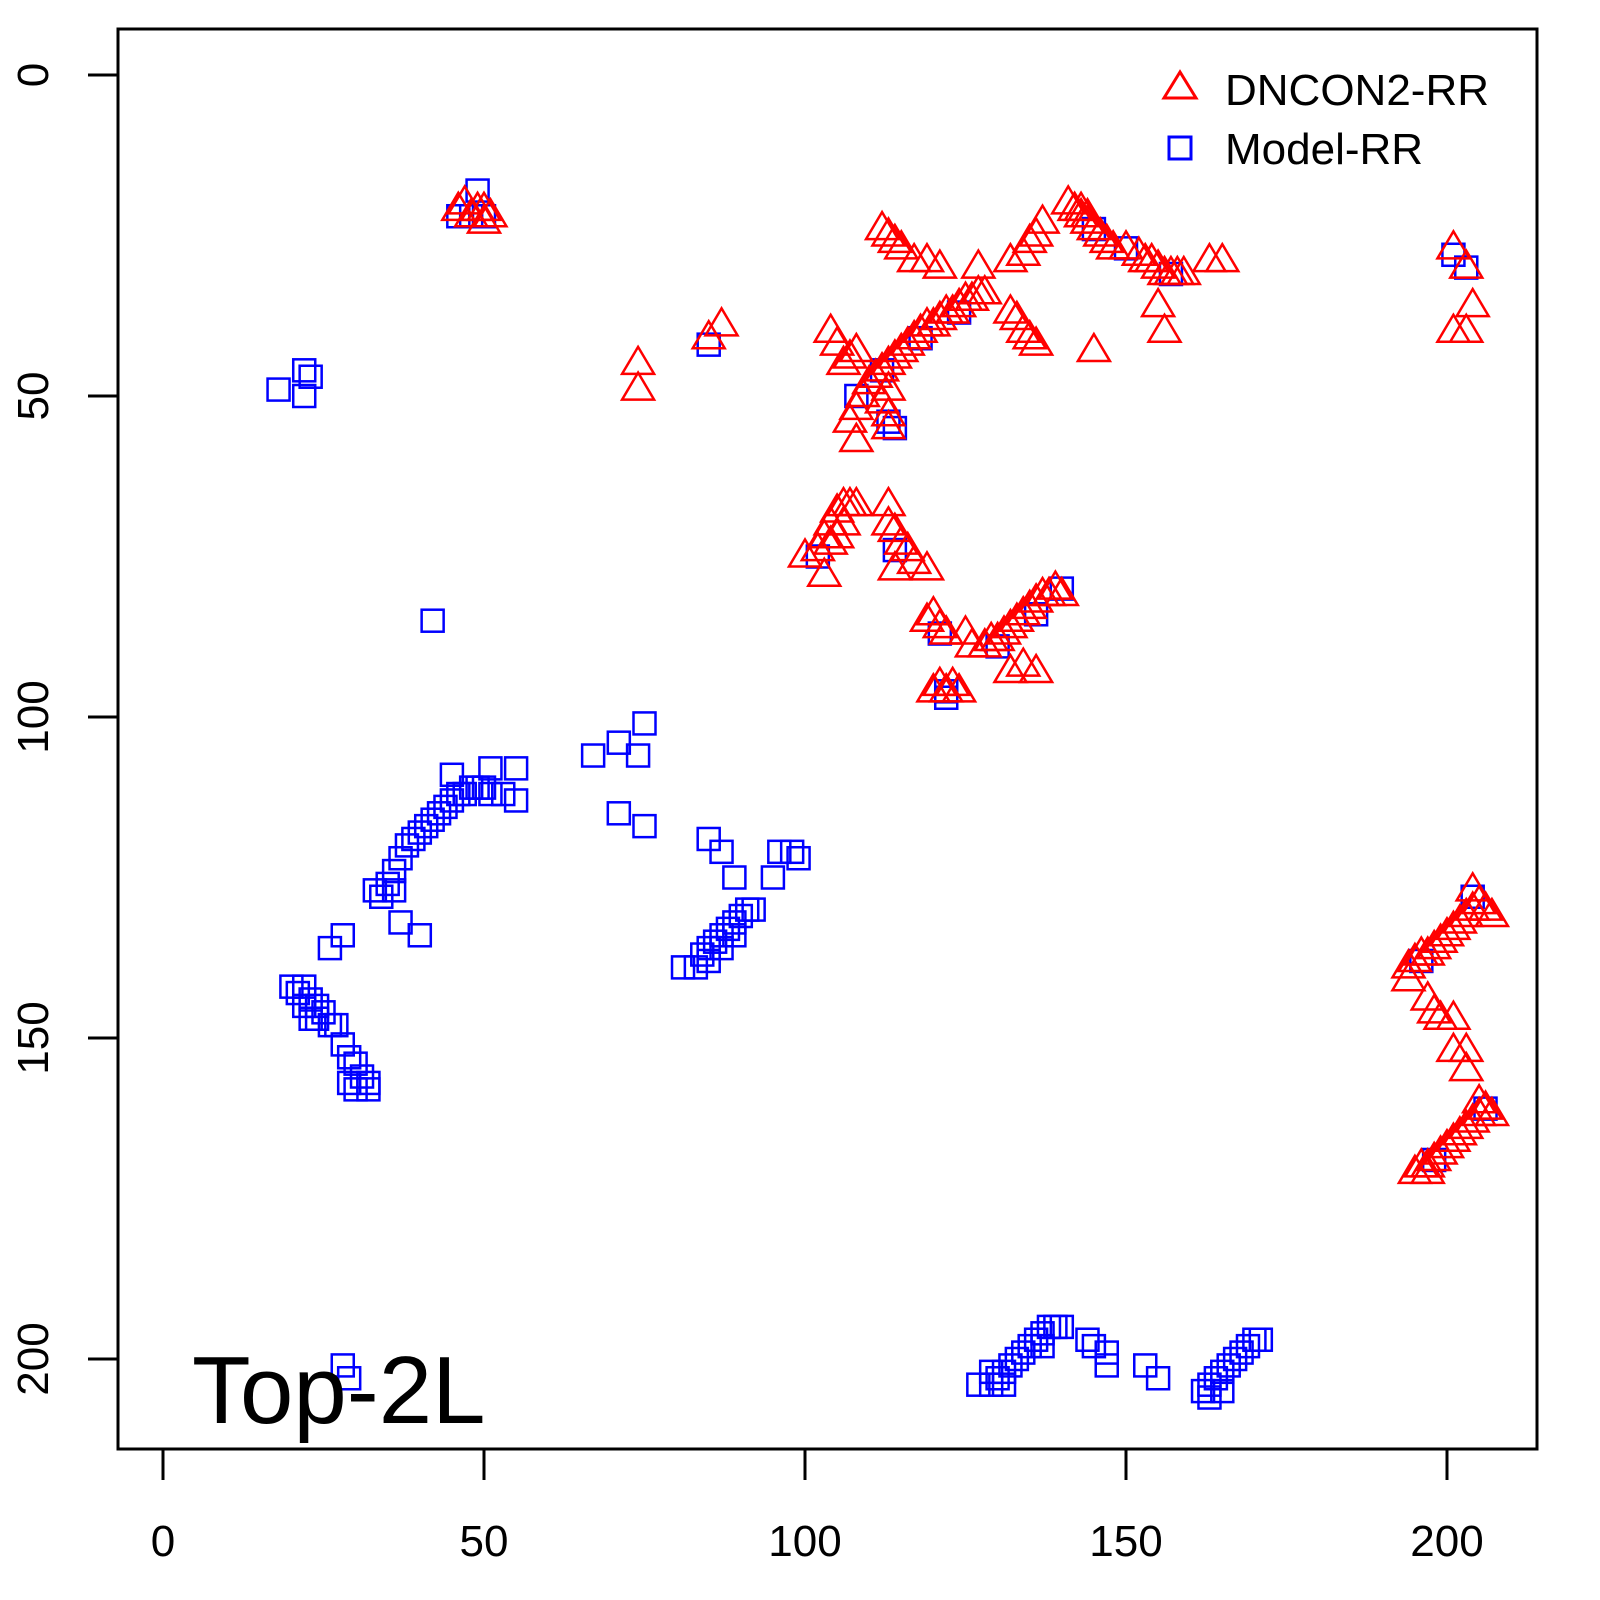  What do you see at coordinates (484, 1541) in the screenshot?
I see `x-tick-label: 50` at bounding box center [484, 1541].